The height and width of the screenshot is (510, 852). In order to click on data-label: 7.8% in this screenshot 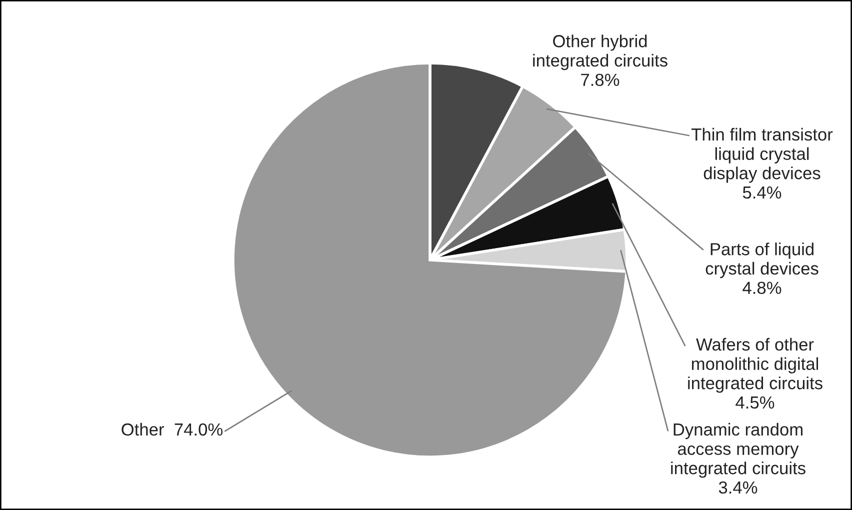, I will do `click(600, 80)`.